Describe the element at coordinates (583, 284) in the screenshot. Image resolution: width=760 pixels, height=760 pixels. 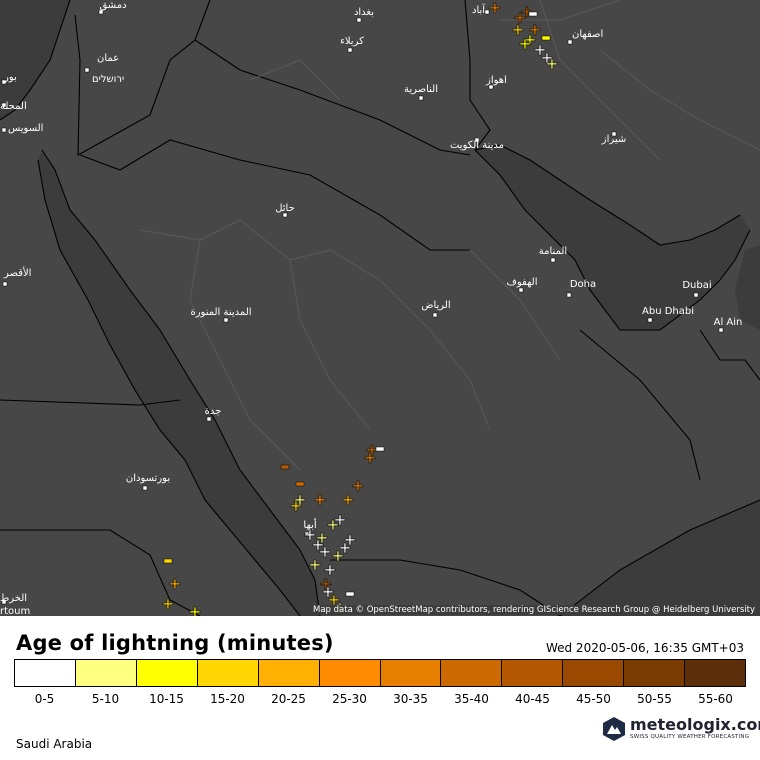
I see `city-label: Doha` at that location.